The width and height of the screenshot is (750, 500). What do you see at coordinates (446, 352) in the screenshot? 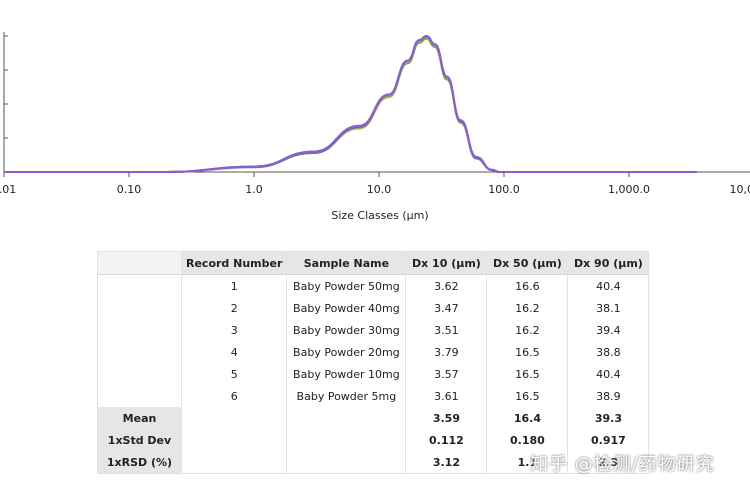
I see `table-cell: 3.79` at bounding box center [446, 352].